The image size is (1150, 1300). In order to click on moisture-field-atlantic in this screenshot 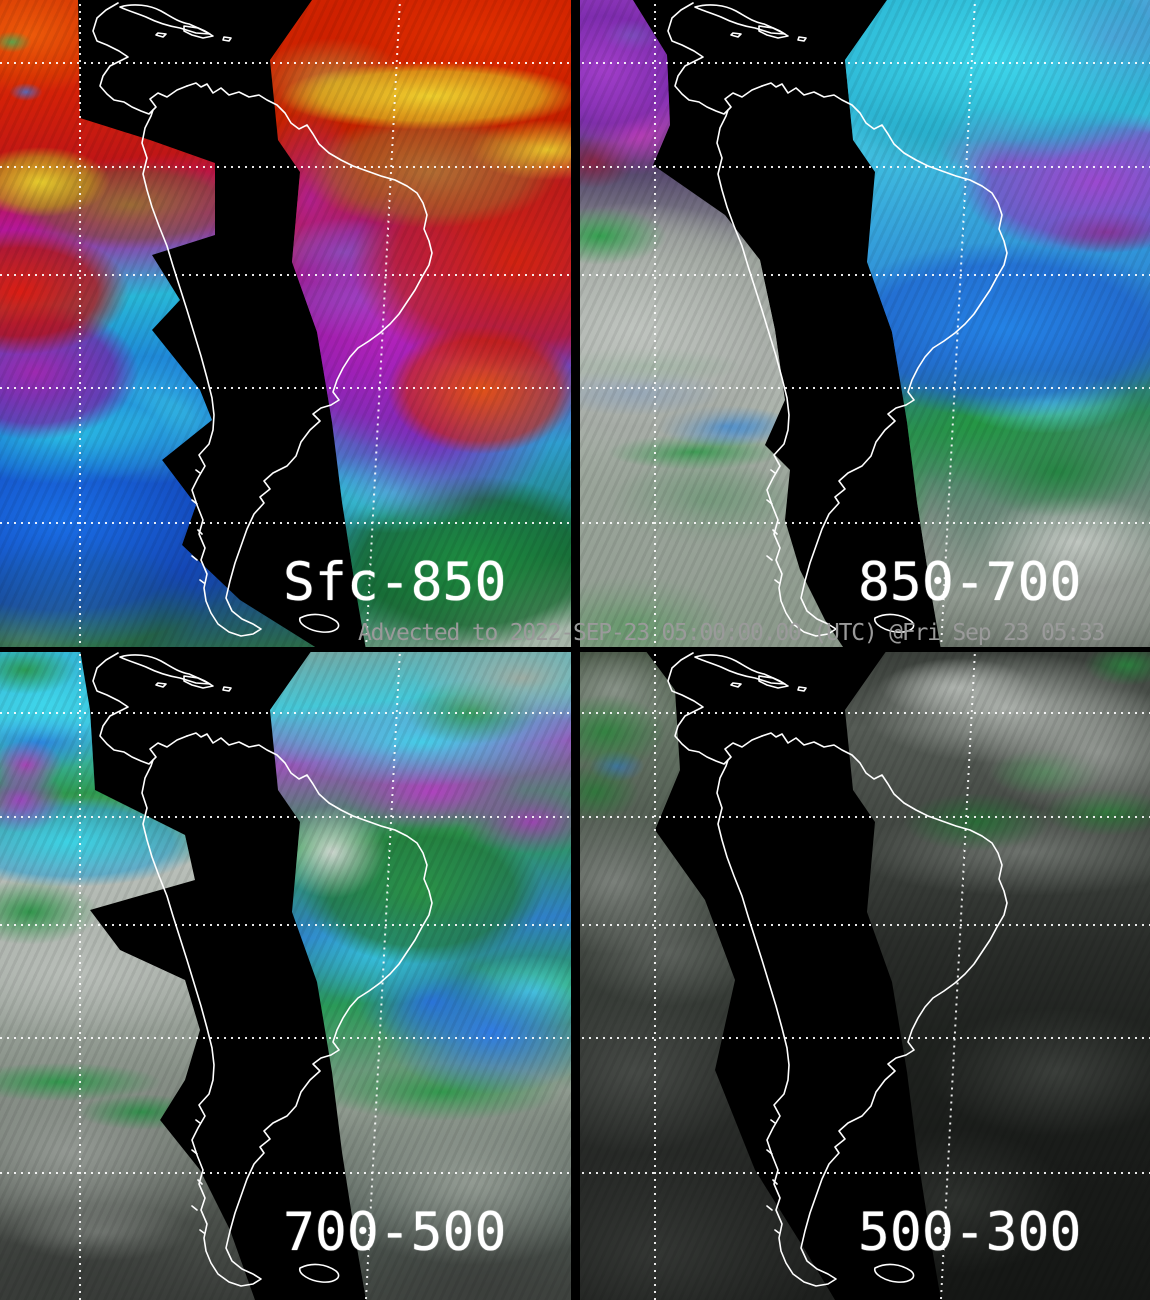, I will do `click(997, 325)`.